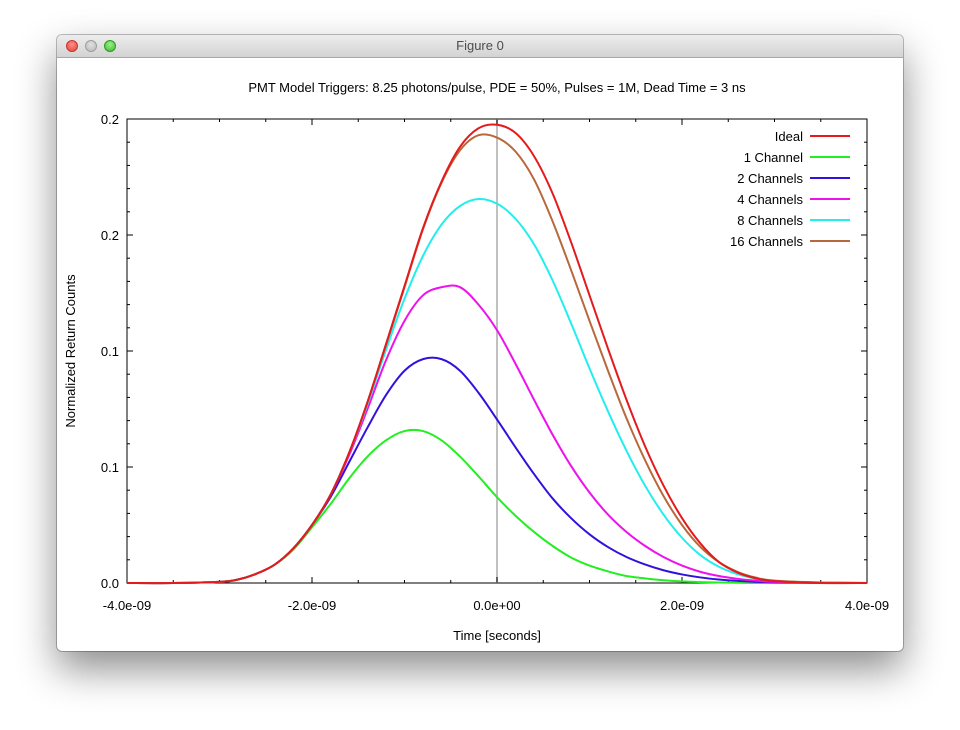  I want to click on y-tick-label: 0.0, so click(110, 583).